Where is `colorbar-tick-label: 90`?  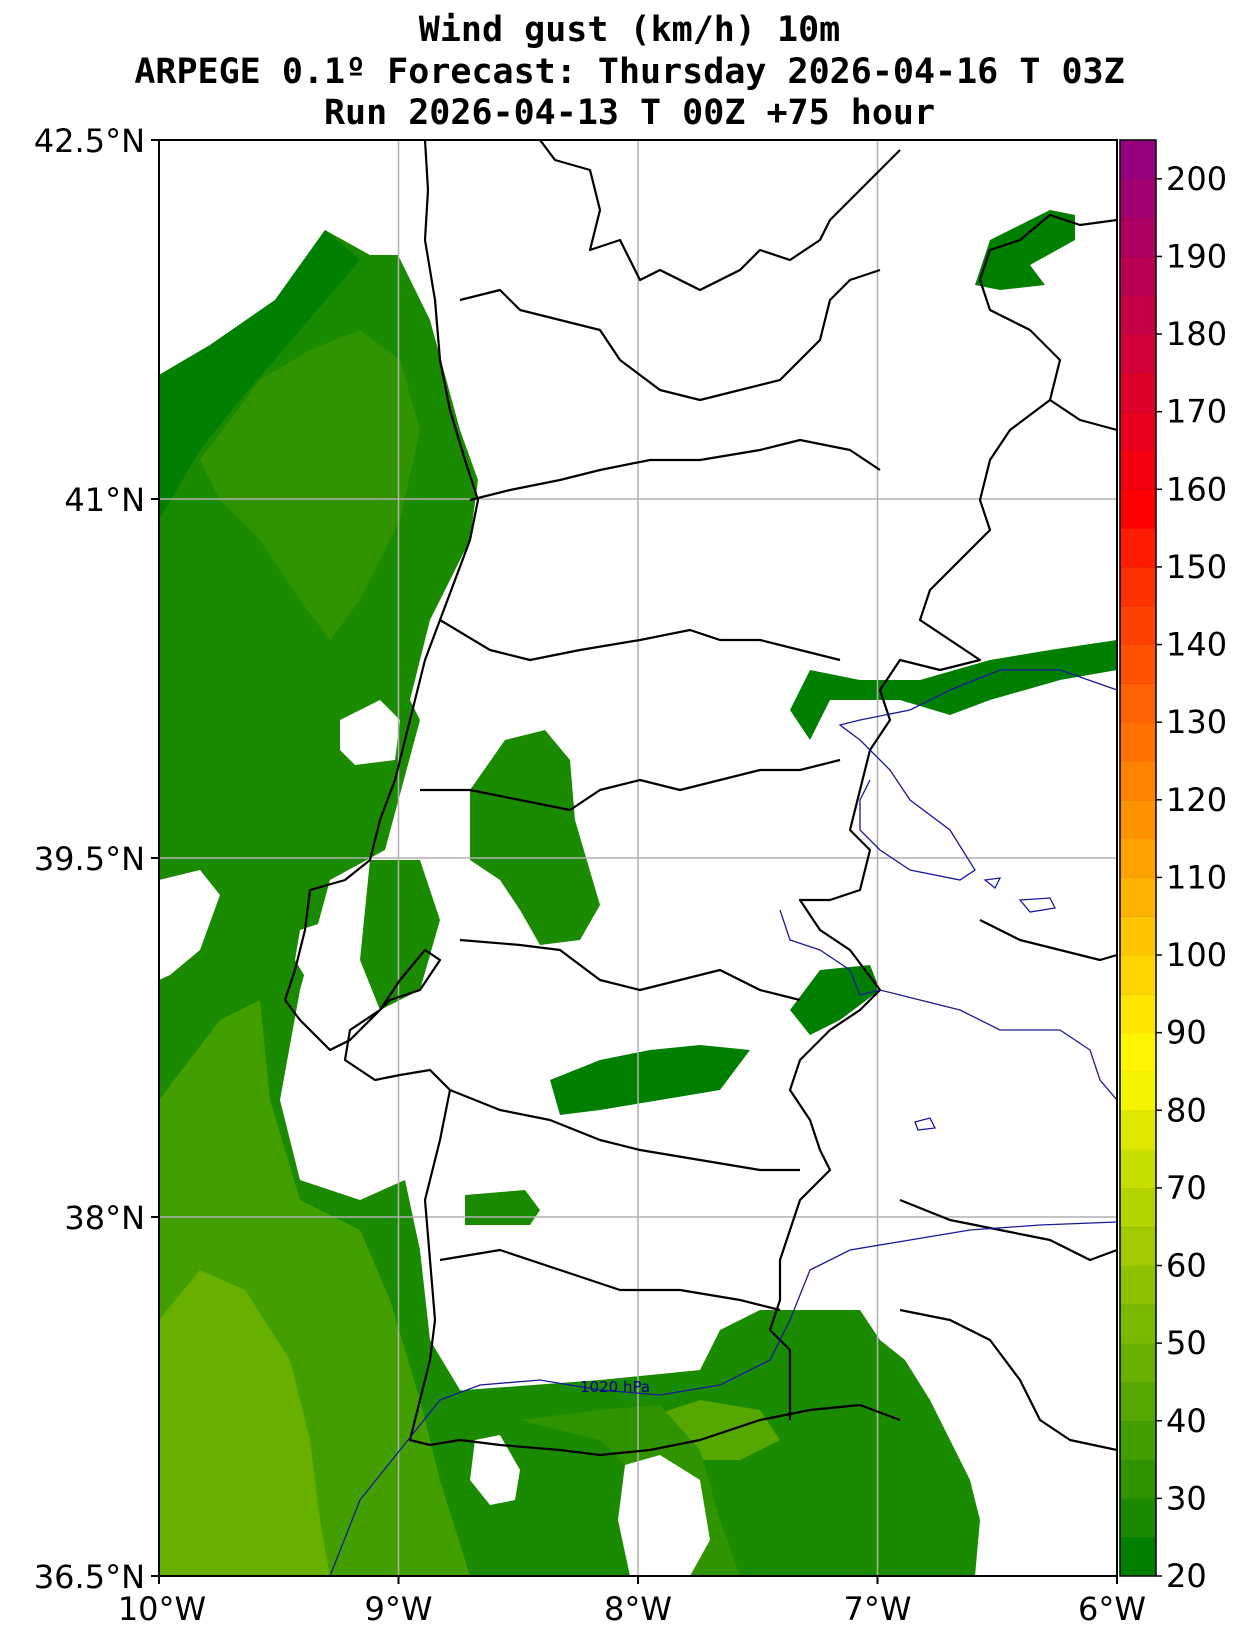
colorbar-tick-label: 90 is located at coordinates (1186, 1033).